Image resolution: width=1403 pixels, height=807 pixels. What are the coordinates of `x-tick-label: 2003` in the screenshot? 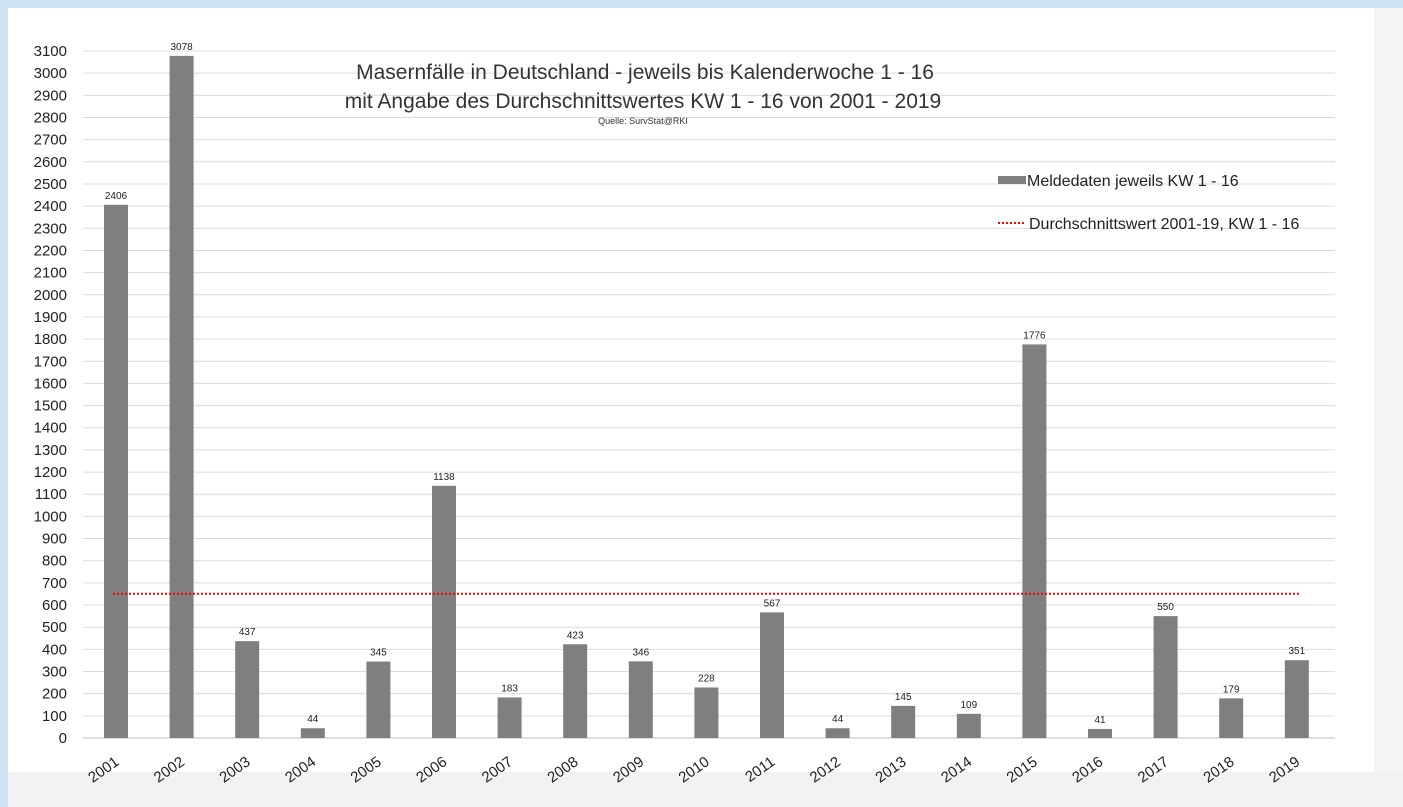 It's located at (234, 769).